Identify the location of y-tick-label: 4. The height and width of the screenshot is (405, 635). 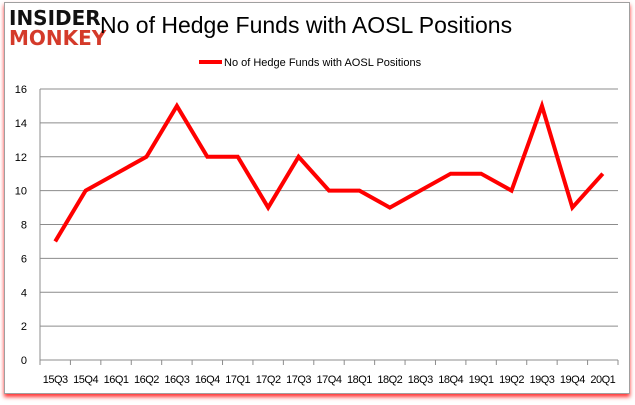
(24, 293).